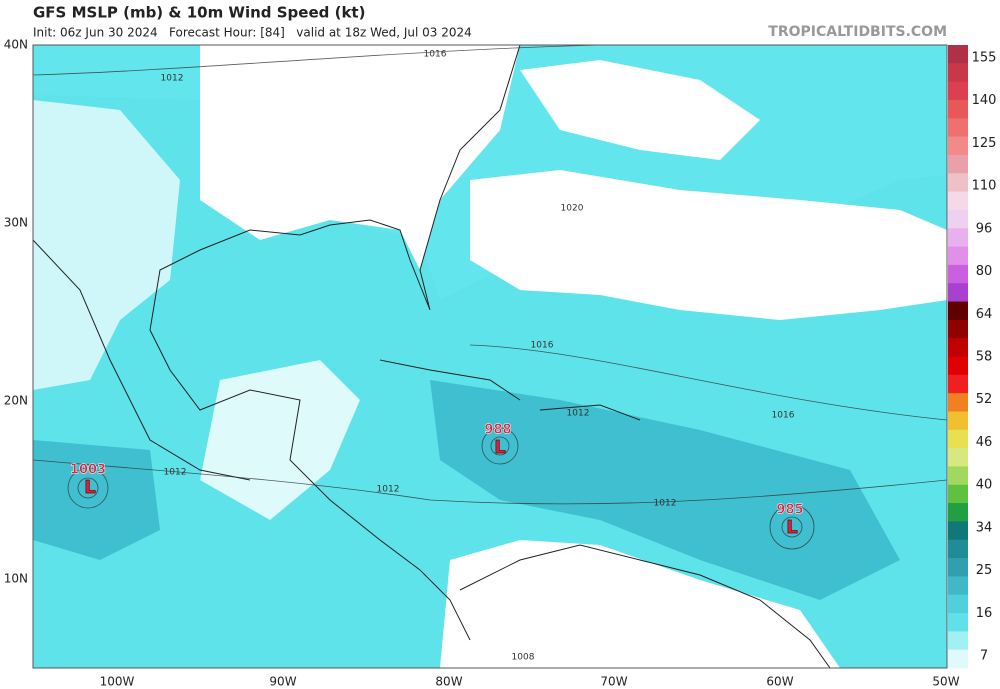 The height and width of the screenshot is (689, 1000). Describe the element at coordinates (984, 186) in the screenshot. I see `colorbar-label: 110` at that location.